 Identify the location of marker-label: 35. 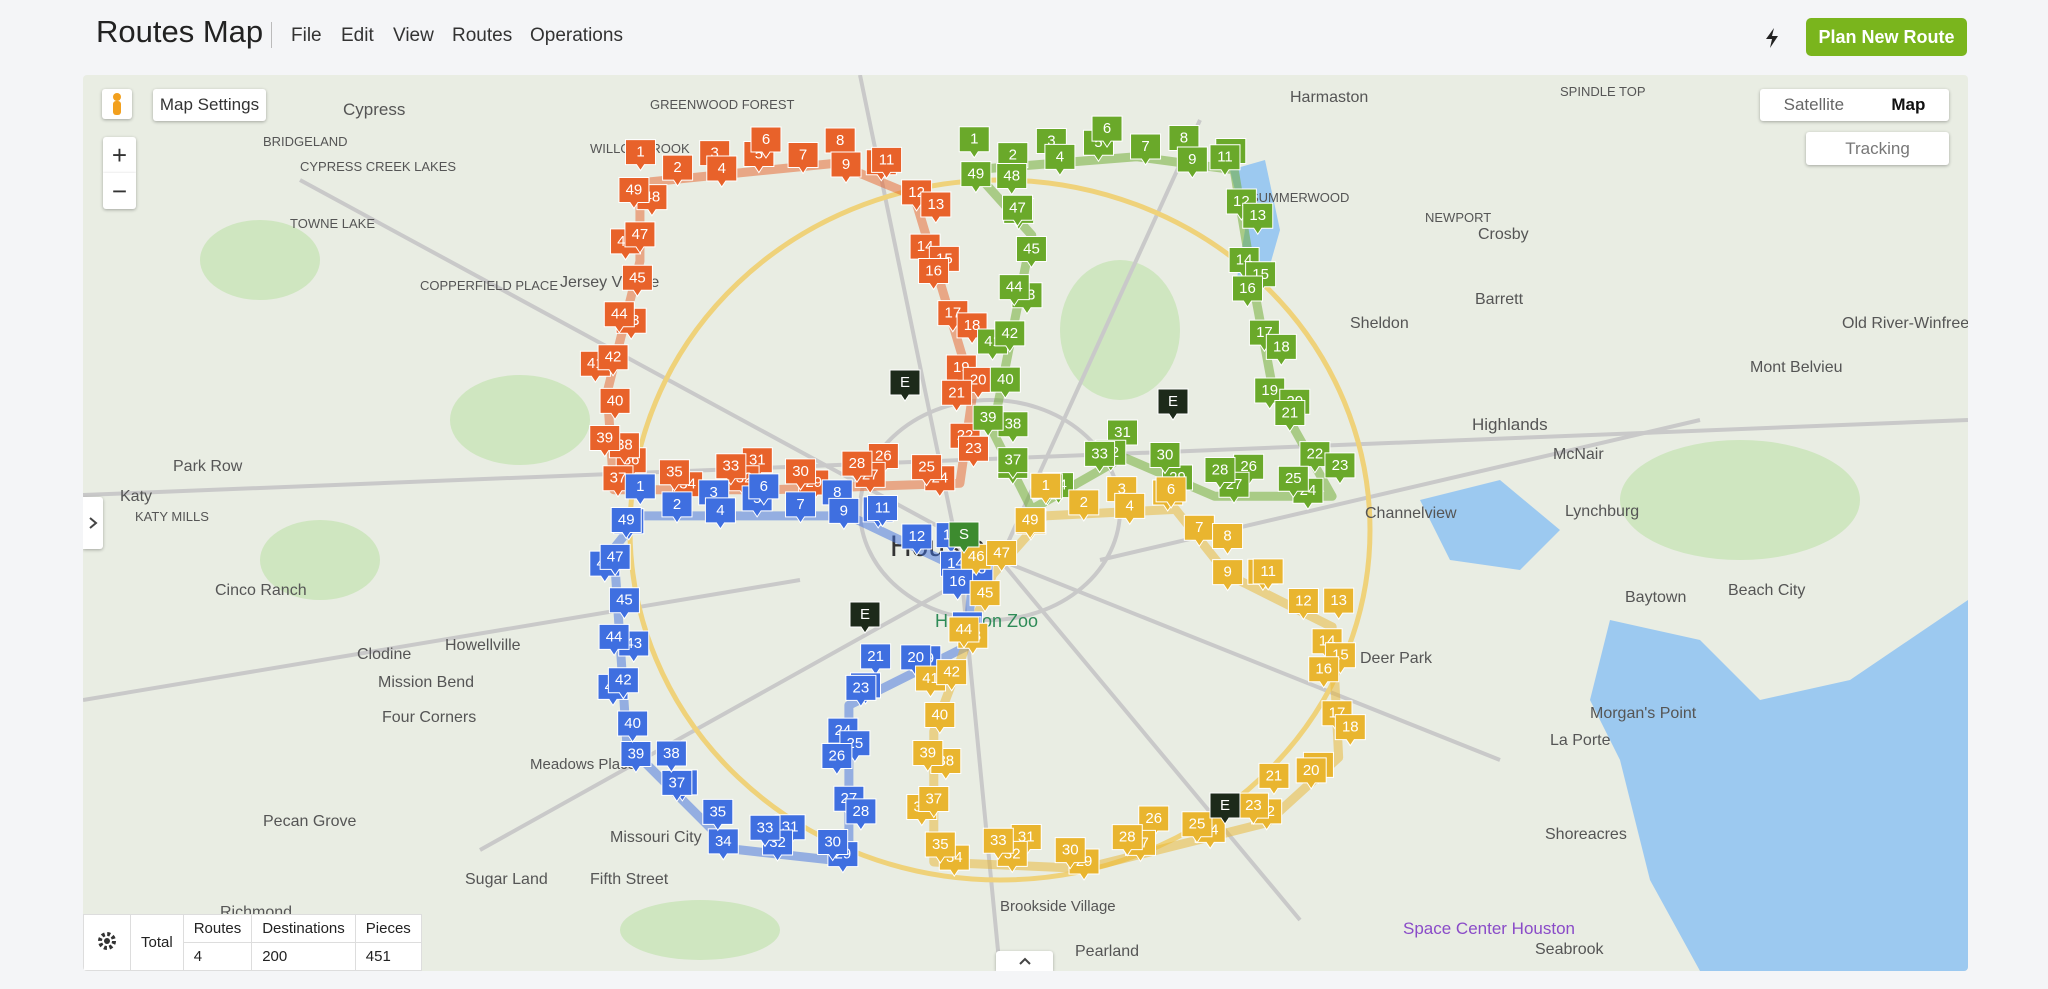
(940, 844).